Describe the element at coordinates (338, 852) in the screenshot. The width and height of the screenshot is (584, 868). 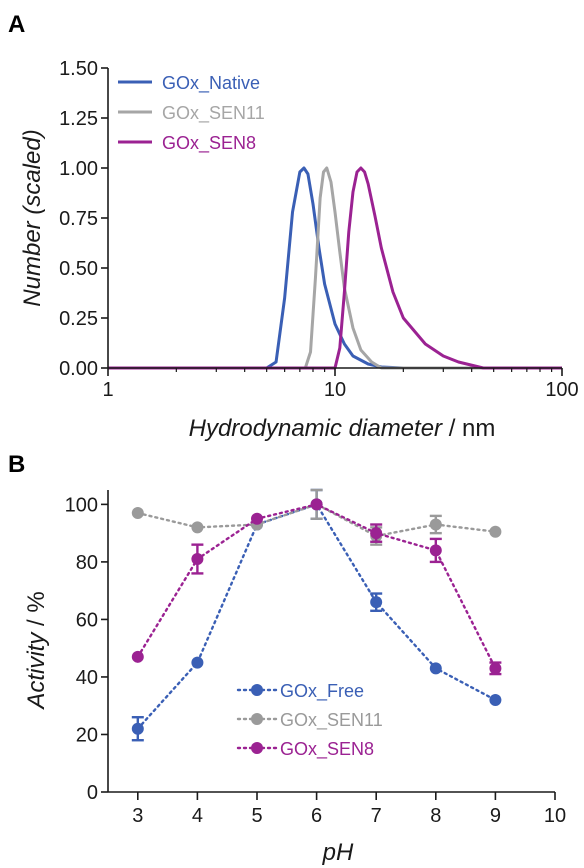
I see `b-x-axis-label: pH` at that location.